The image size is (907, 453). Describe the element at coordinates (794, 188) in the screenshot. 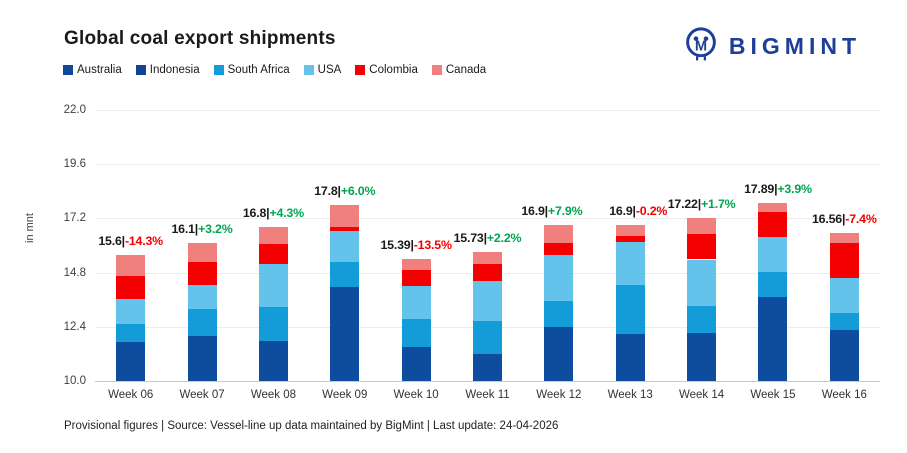

I see `bar-pct-change: +3.9%` at that location.